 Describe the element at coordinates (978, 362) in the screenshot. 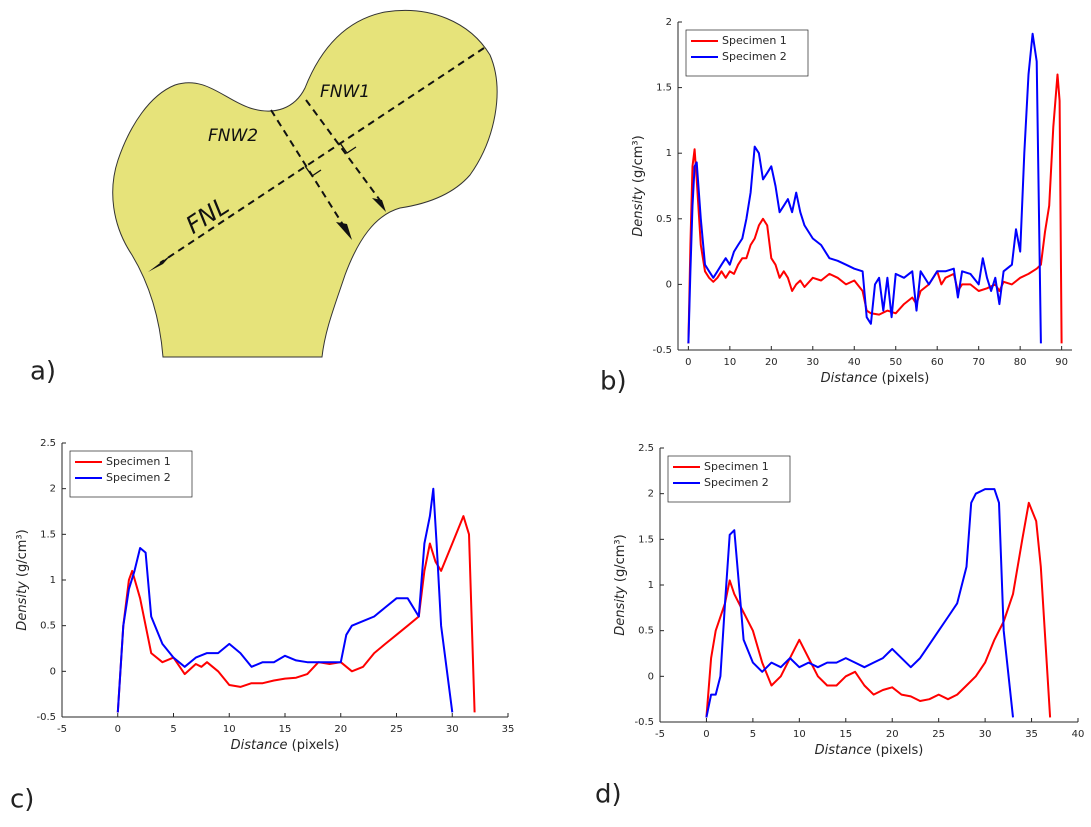

I see `x-tick-label: 70` at that location.